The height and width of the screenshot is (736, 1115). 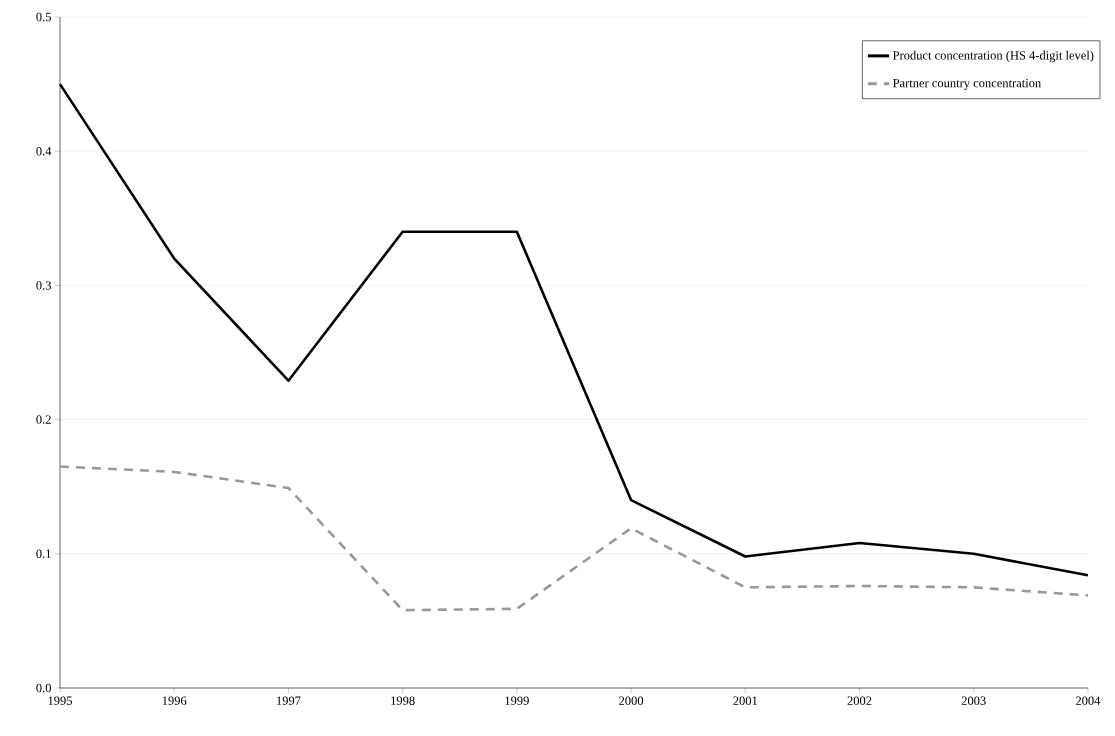 I want to click on x-tick-label: 1998, so click(x=403, y=700).